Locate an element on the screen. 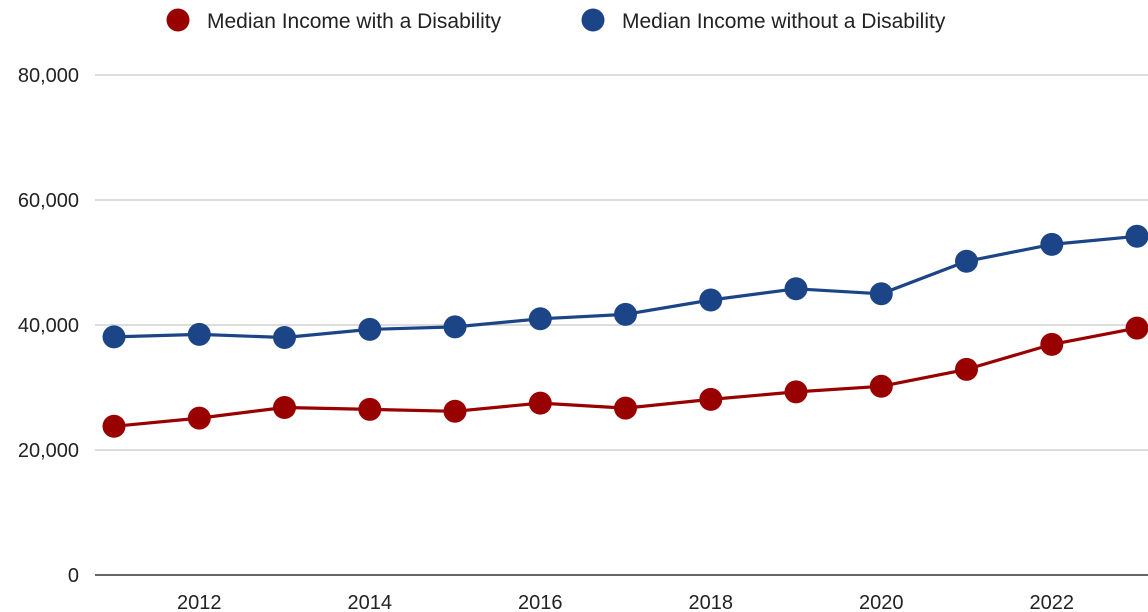  y-tick-label: 80,000 is located at coordinates (48, 76).